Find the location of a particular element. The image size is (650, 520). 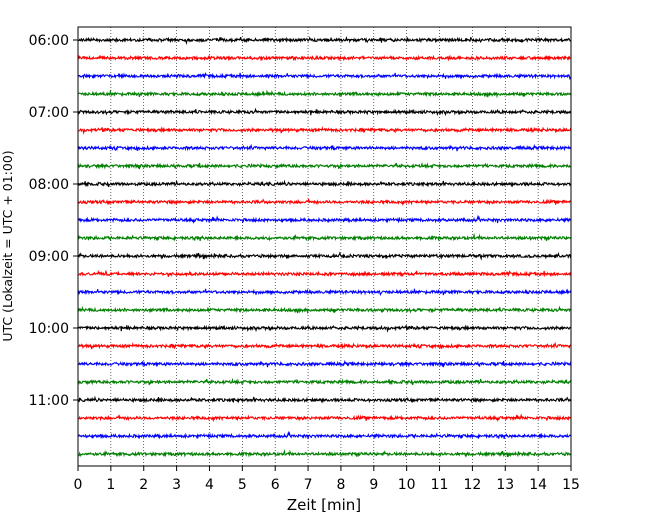

x-tick-label-15: 15 is located at coordinates (571, 485).